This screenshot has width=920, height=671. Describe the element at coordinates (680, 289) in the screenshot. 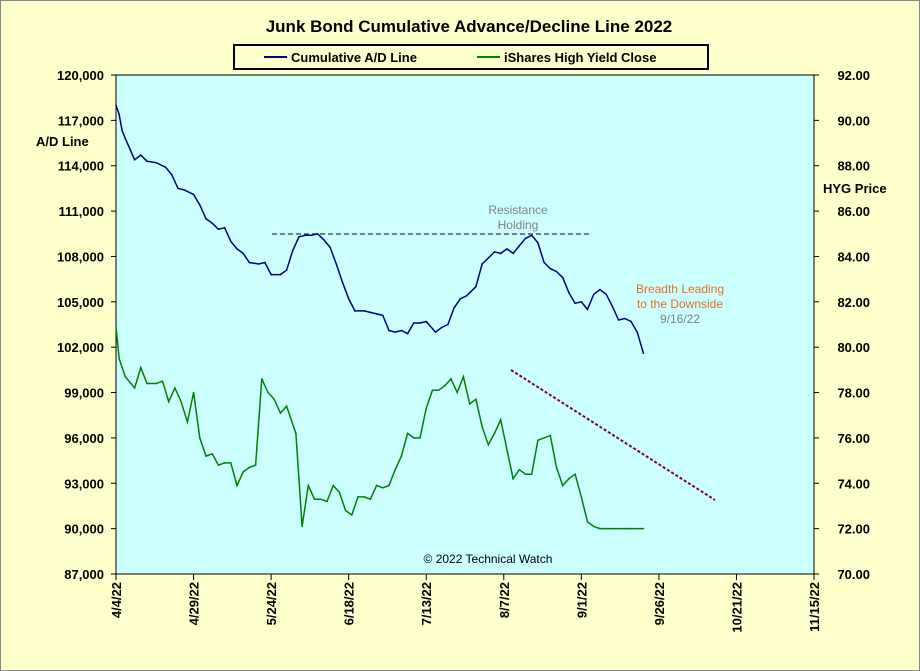

I see `annotation-breadth-1: Breadth Leading` at that location.